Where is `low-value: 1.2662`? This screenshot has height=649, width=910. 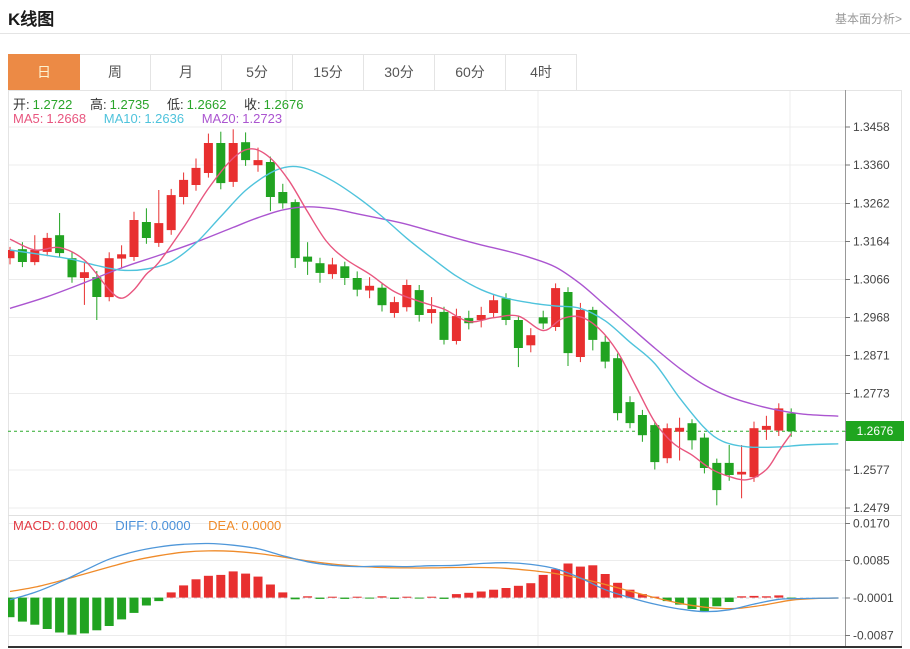 low-value: 1.2662 is located at coordinates (206, 104).